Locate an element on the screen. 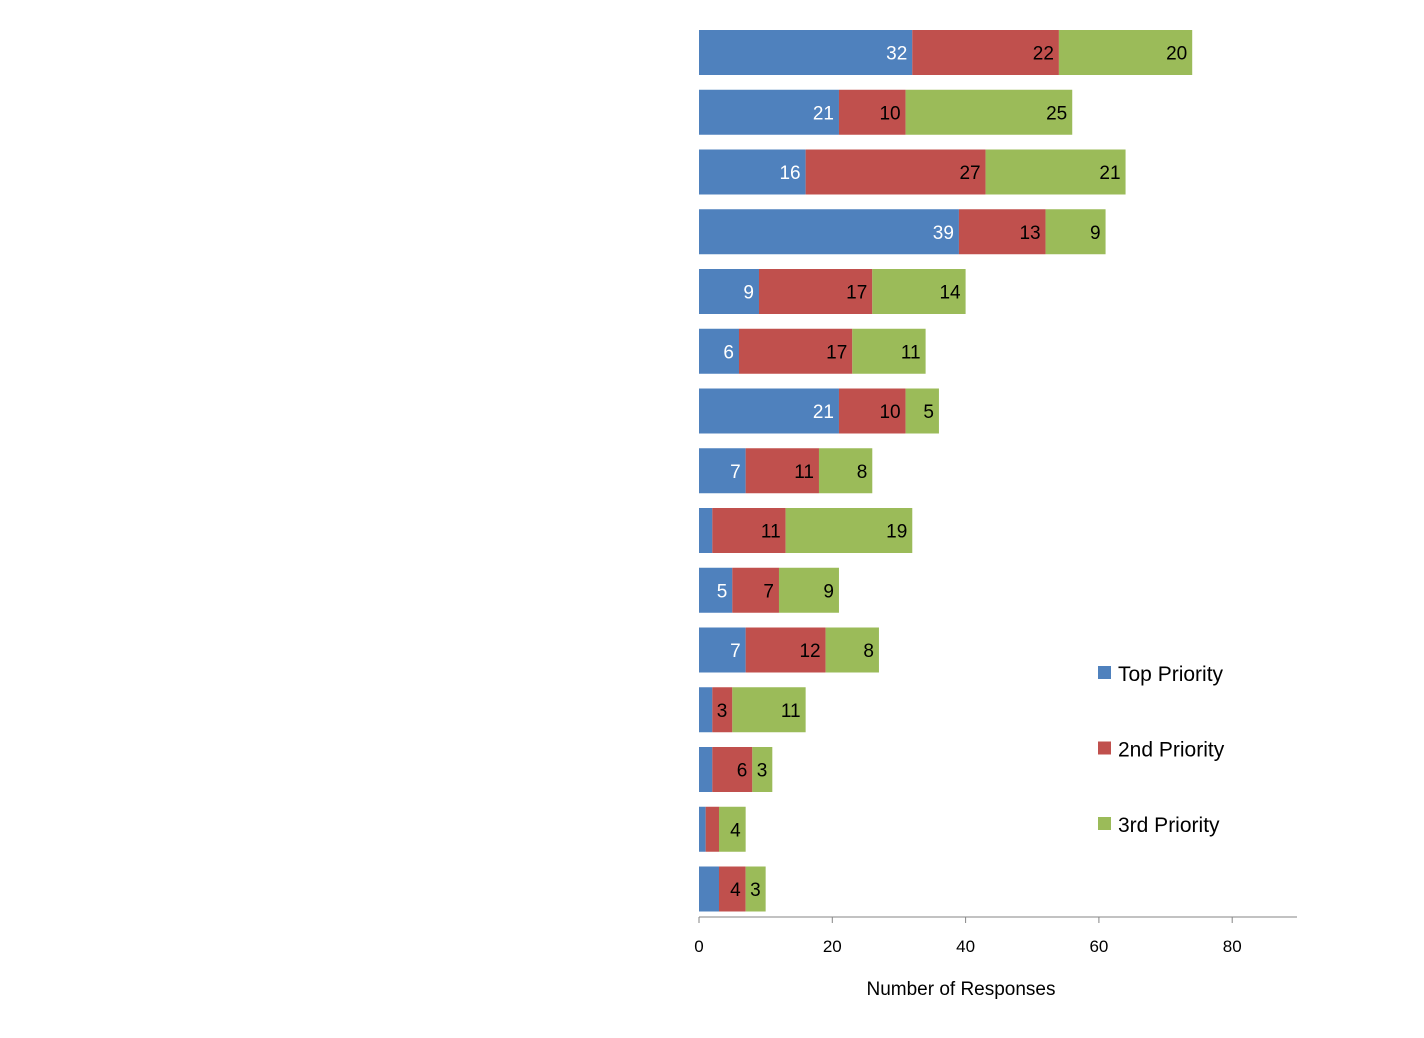 The width and height of the screenshot is (1424, 1038). data-label-2-row-10: 7 is located at coordinates (768, 591).